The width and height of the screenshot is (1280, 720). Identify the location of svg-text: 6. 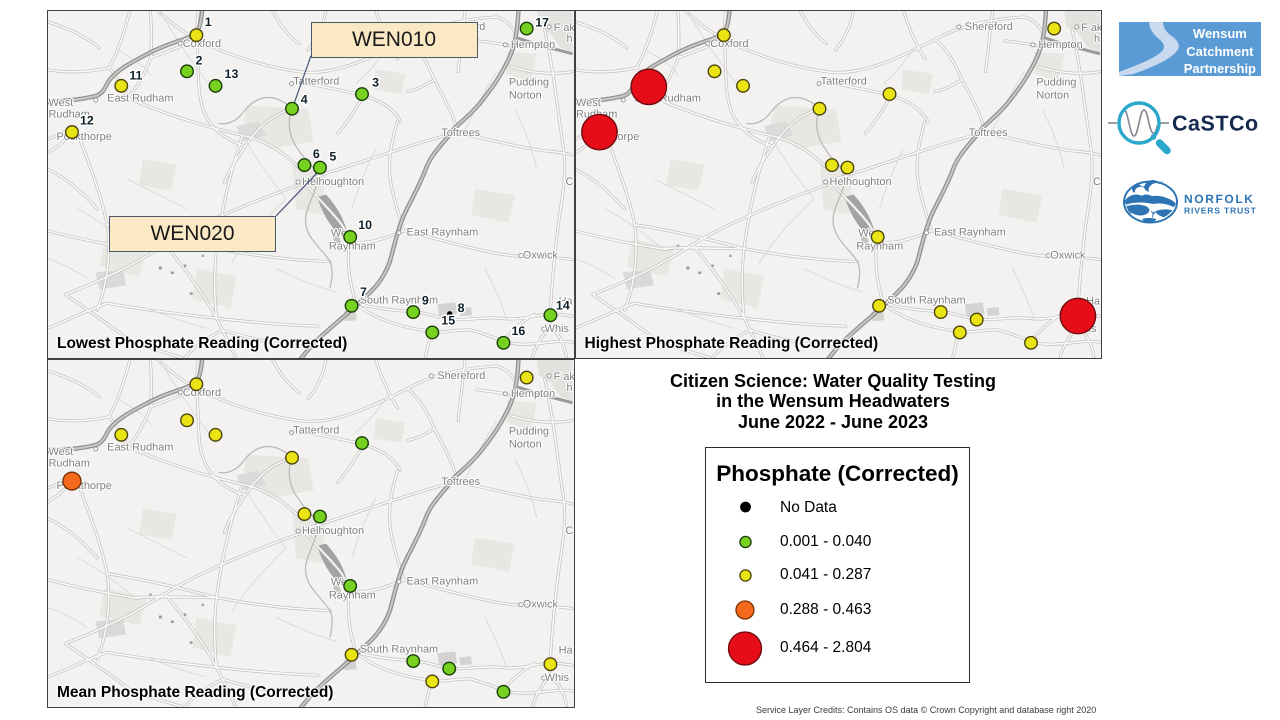
(316, 154).